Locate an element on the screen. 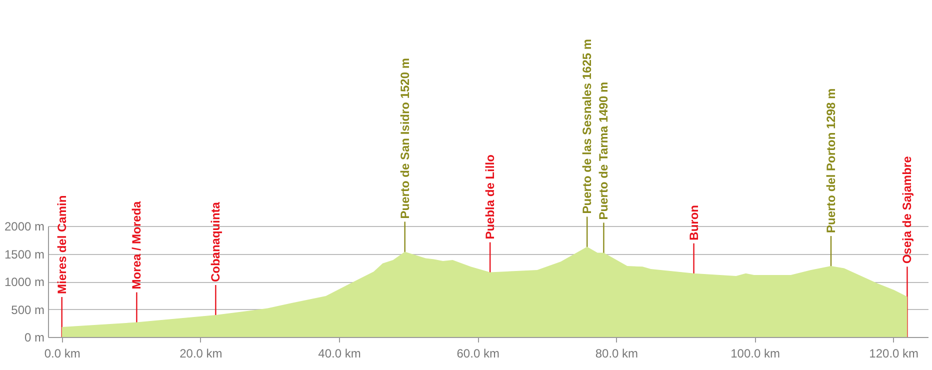  x-tick-label: 0.0 km is located at coordinates (62, 353).